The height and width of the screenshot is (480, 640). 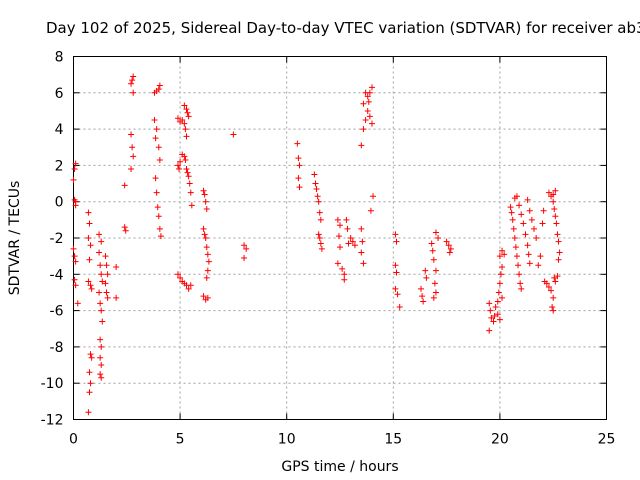 What do you see at coordinates (15, 238) in the screenshot?
I see `y-axis-label: SDTVAR / TECUs` at bounding box center [15, 238].